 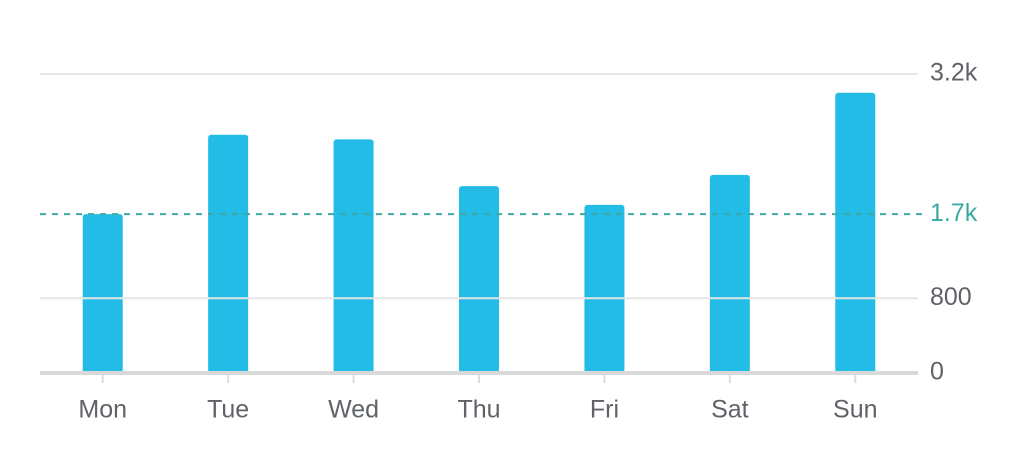 What do you see at coordinates (951, 297) in the screenshot?
I see `y-tick-label: 800` at bounding box center [951, 297].